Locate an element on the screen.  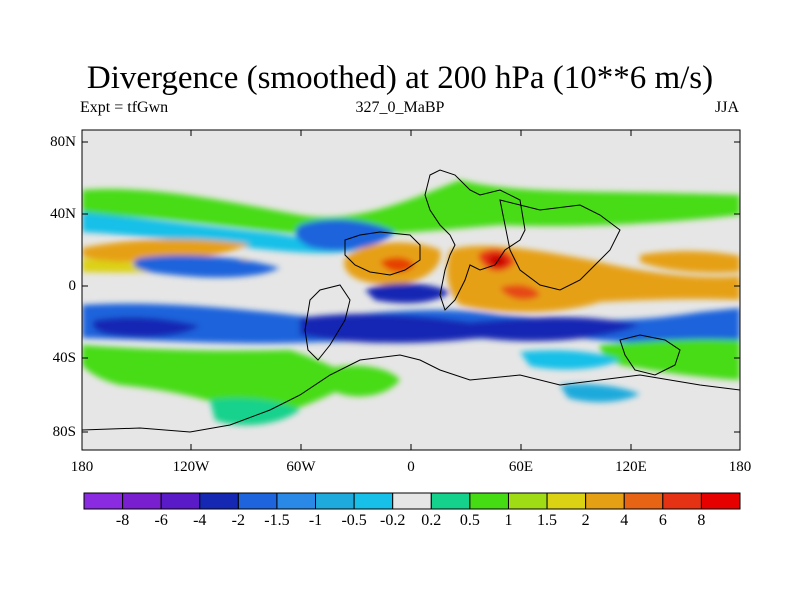
colorbar-label: 2 is located at coordinates (585, 520).